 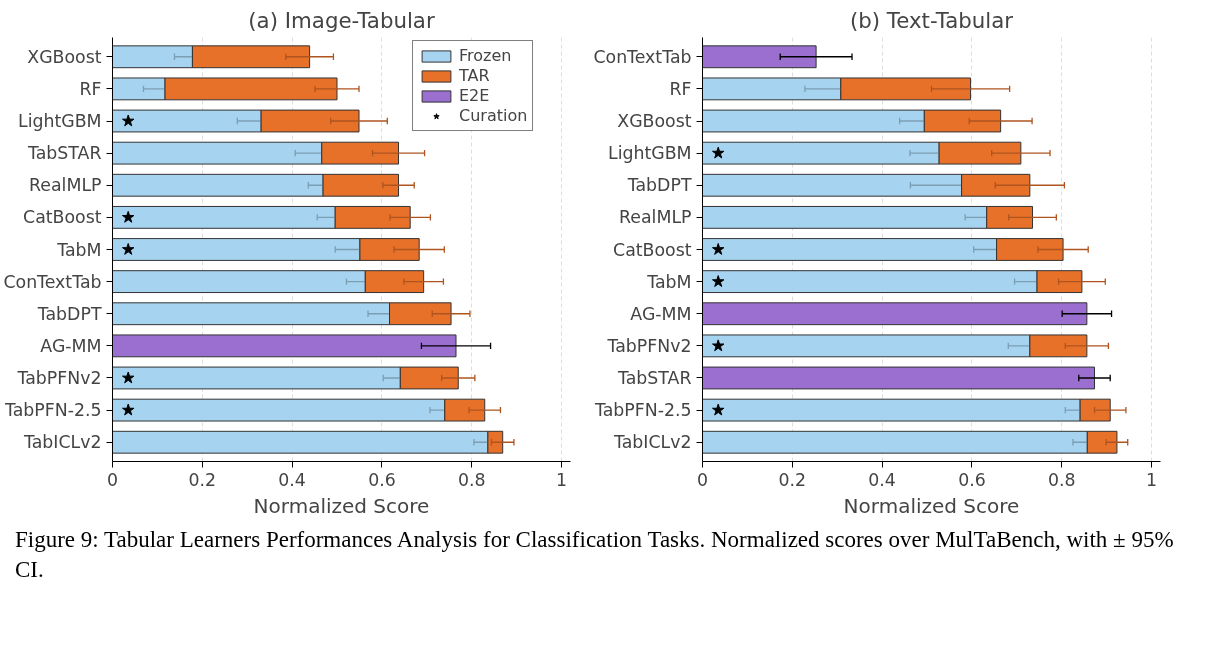 What do you see at coordinates (341, 20) in the screenshot?
I see `chart-title: (a) Image-Tabular` at bounding box center [341, 20].